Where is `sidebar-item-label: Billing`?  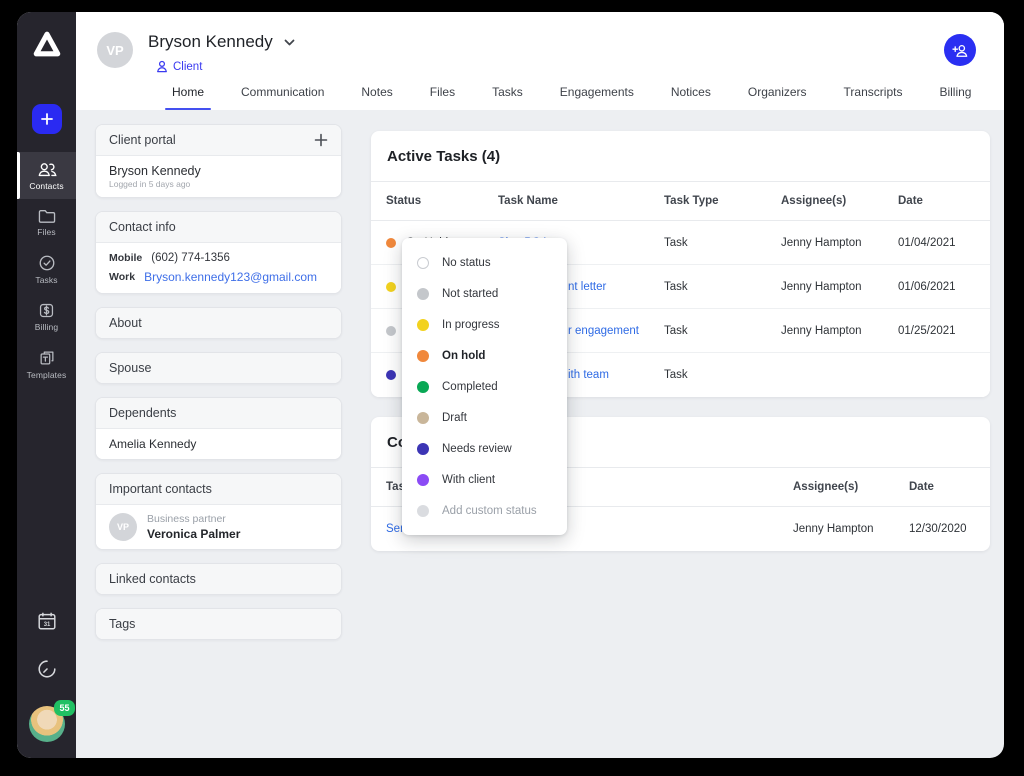
sidebar-item-label: Billing is located at coordinates (46, 327).